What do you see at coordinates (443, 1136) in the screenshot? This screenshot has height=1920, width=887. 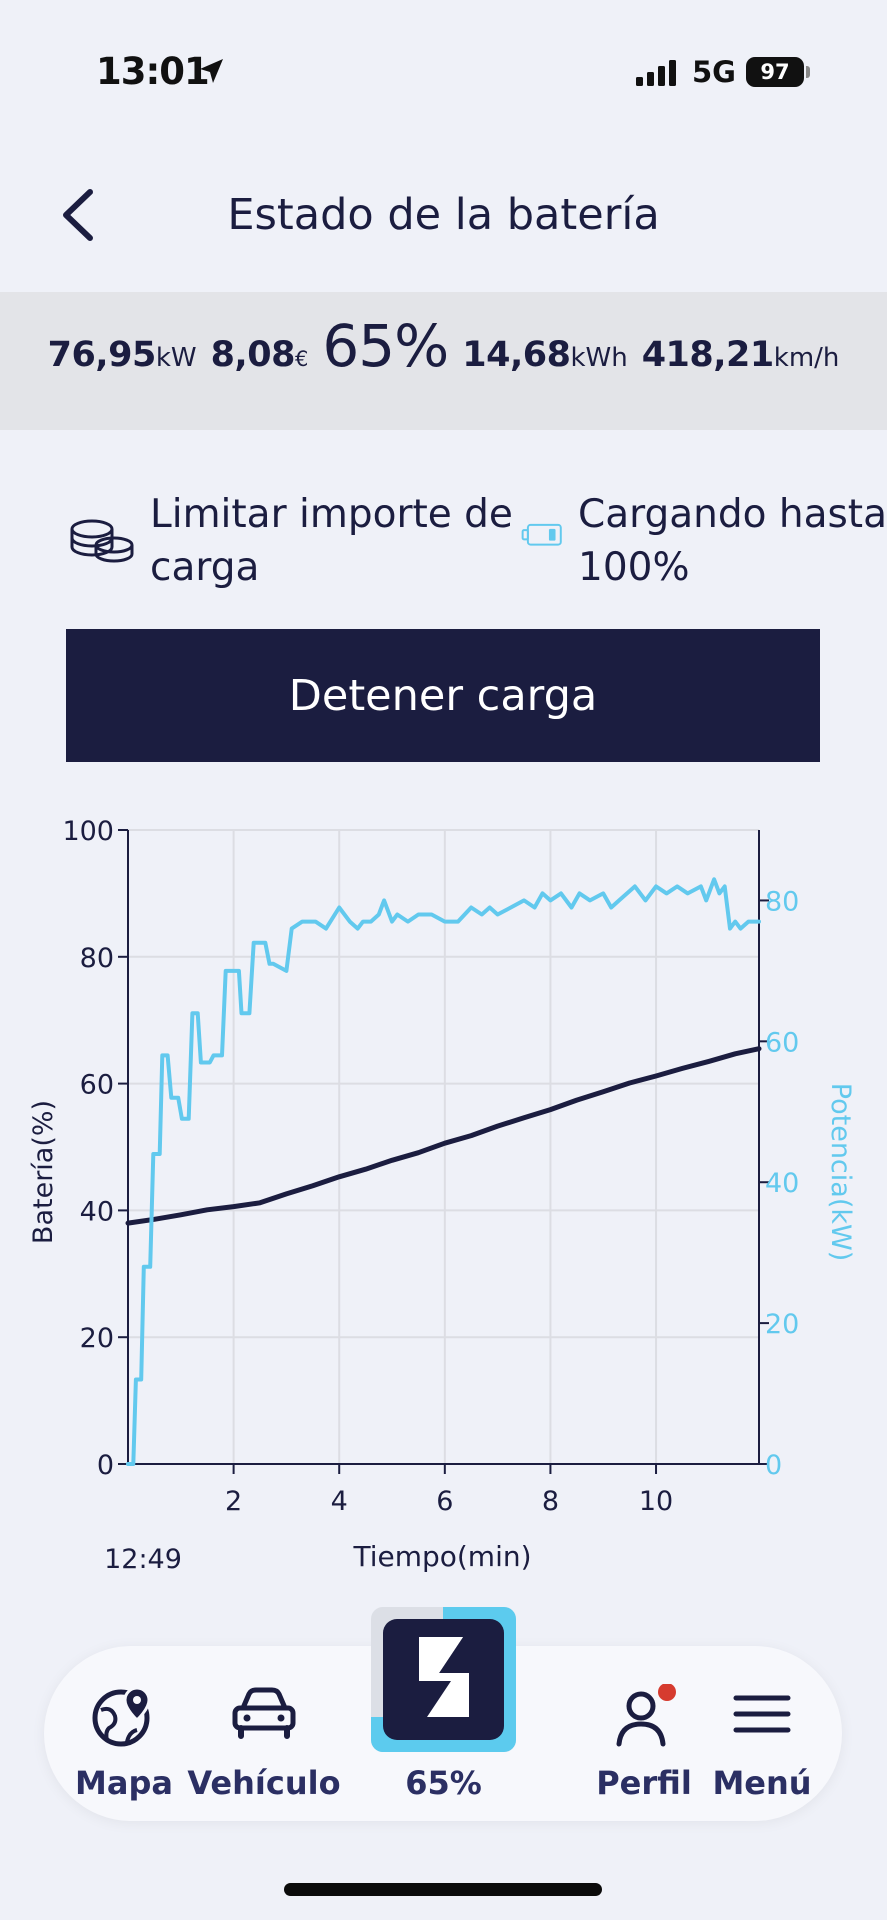 I see `battery-series-line` at bounding box center [443, 1136].